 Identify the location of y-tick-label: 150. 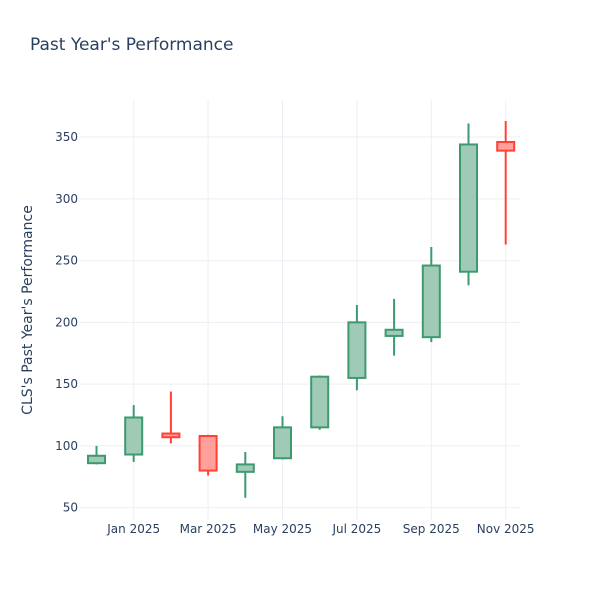
(66, 384).